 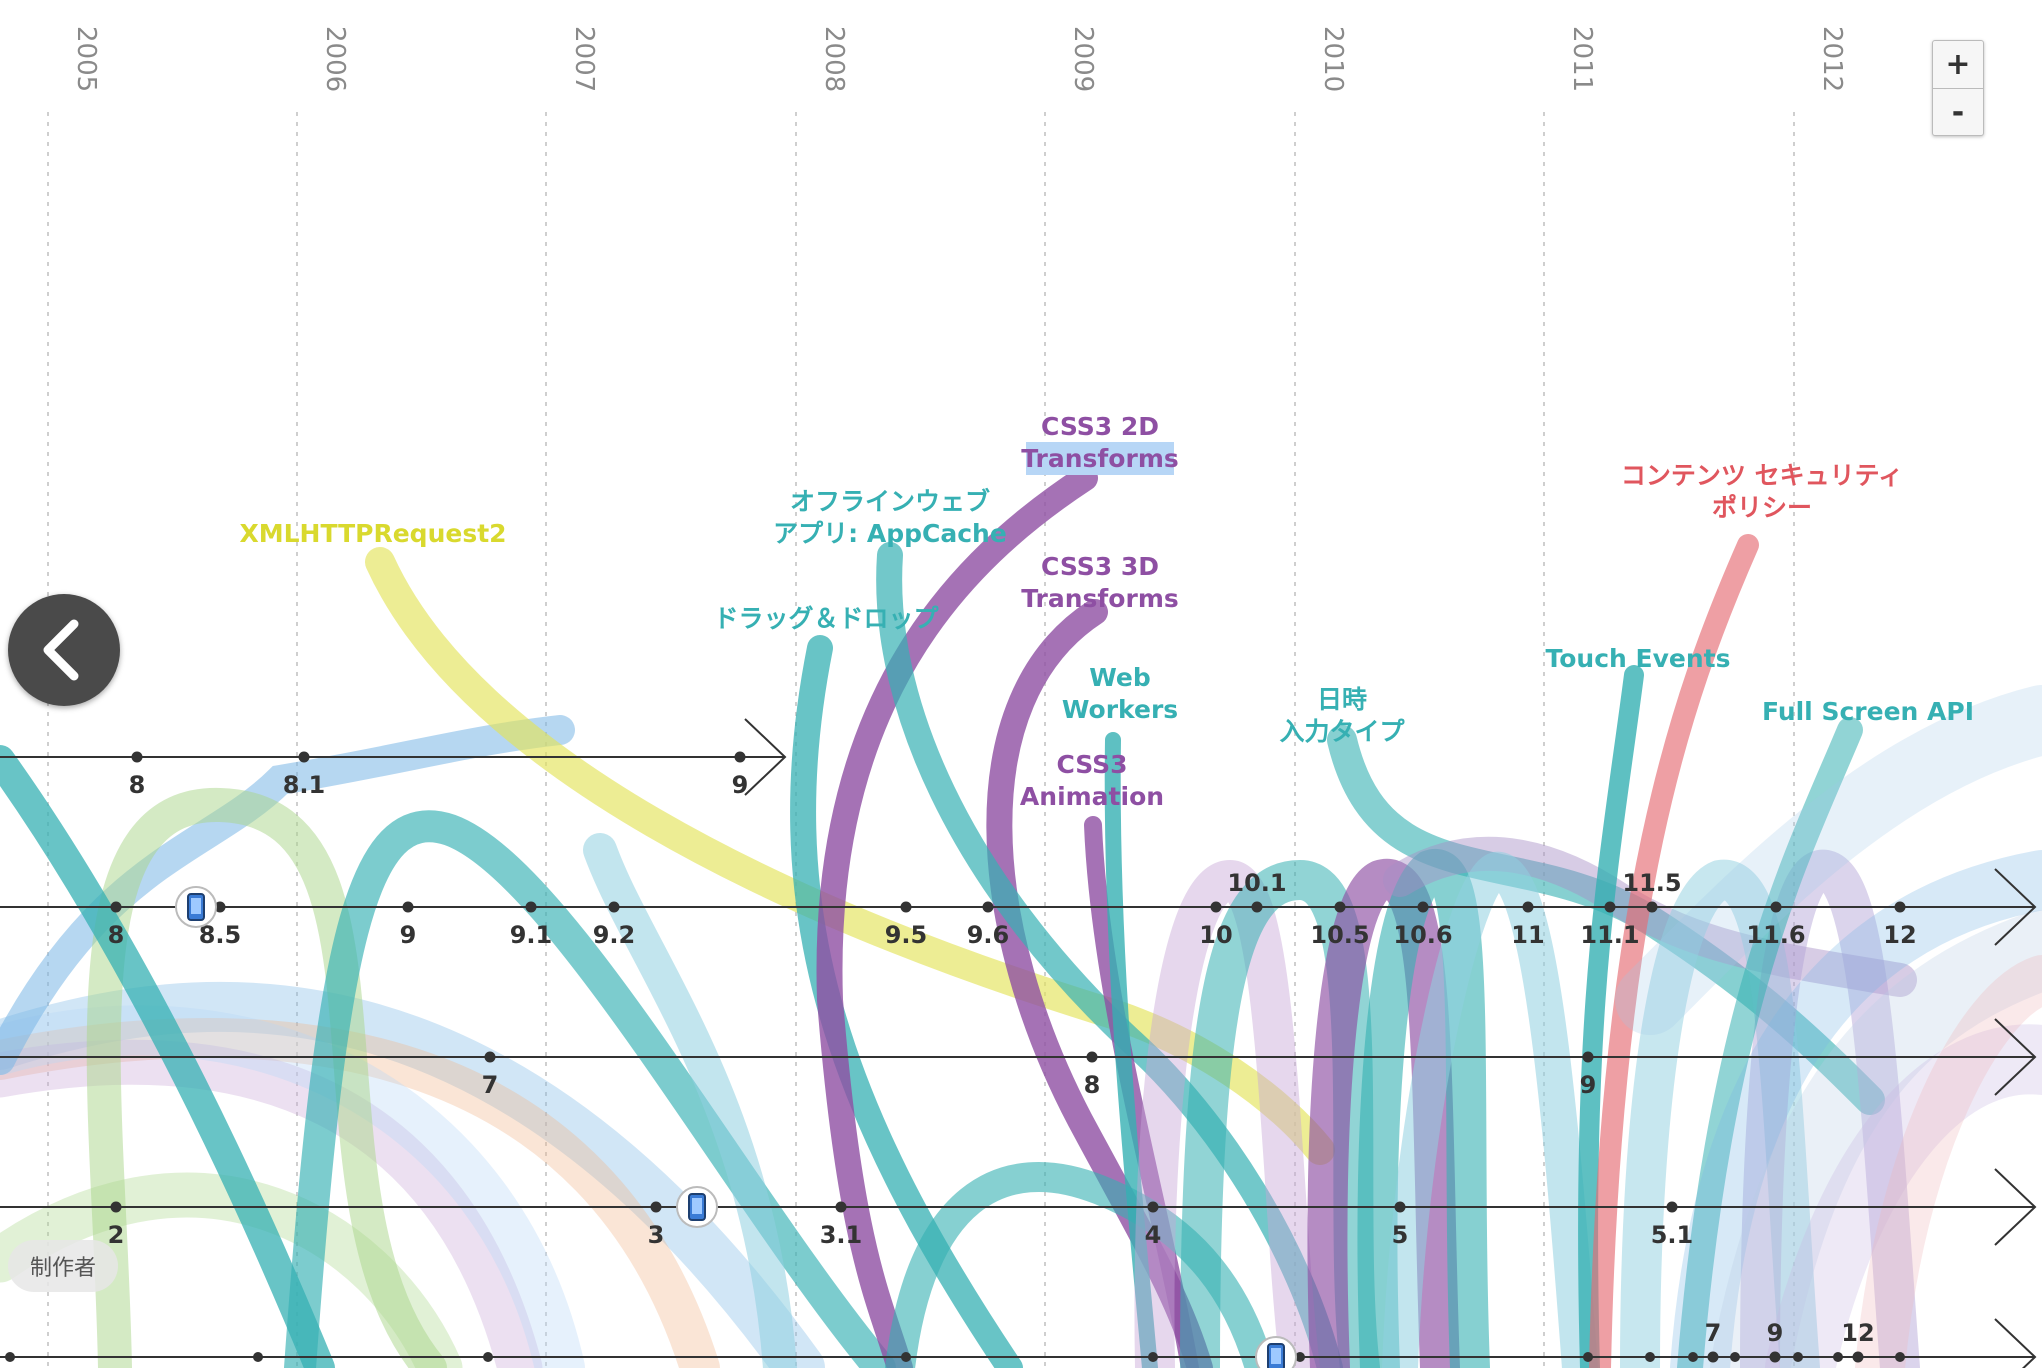 I want to click on feature-label-css3-animation: CSS3 Animation, so click(x=1092, y=780).